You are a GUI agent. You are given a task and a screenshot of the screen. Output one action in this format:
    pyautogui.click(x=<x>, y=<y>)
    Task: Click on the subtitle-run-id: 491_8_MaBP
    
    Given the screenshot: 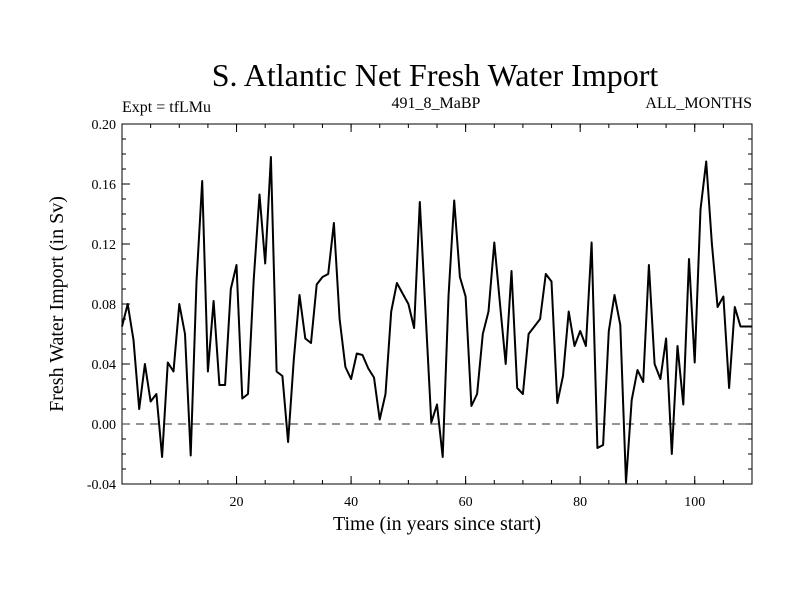 What is the action you would take?
    pyautogui.click(x=436, y=103)
    